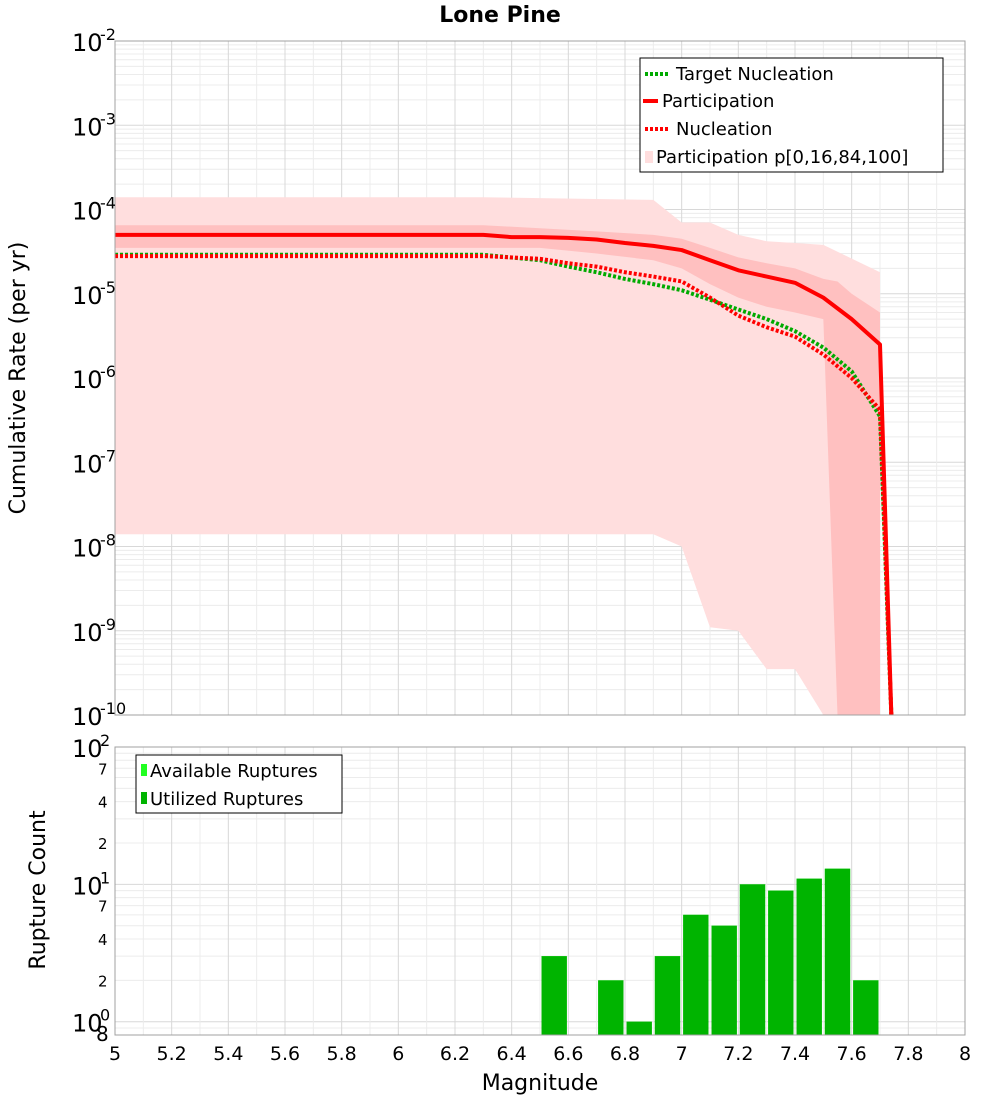  I want to click on legend-swatch-available-ruptures, so click(144, 770).